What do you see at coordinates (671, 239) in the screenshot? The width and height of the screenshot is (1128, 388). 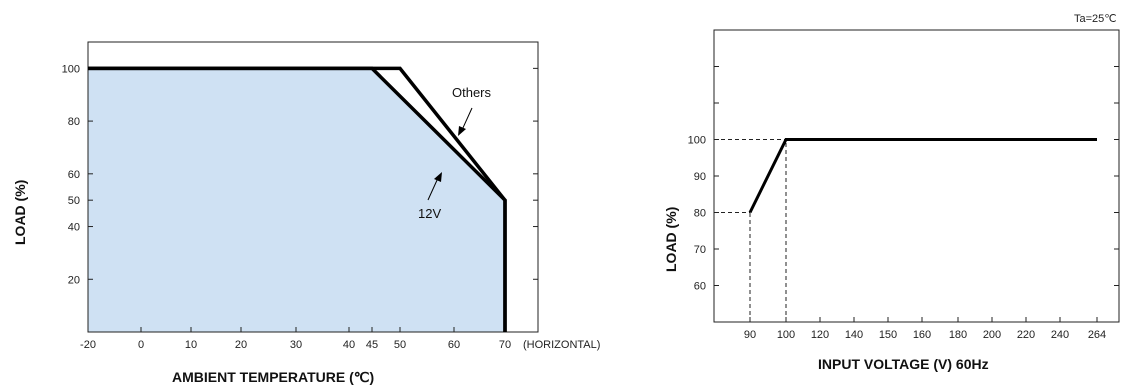 I see `right-y-axis-title: LOAD (%)` at bounding box center [671, 239].